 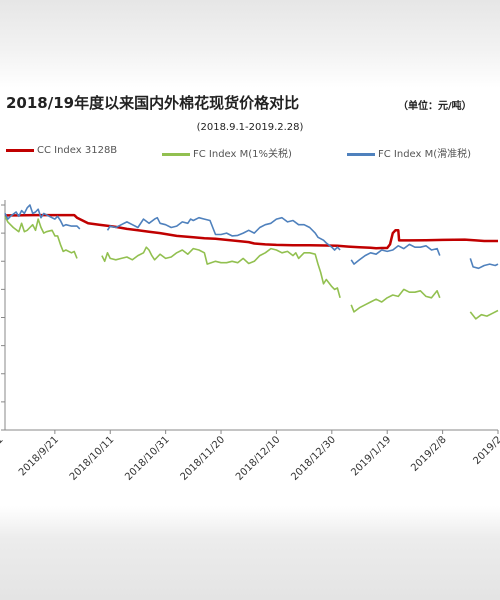 What do you see at coordinates (203, 458) in the screenshot?
I see `x-tick-label: 2018/11/20` at bounding box center [203, 458].